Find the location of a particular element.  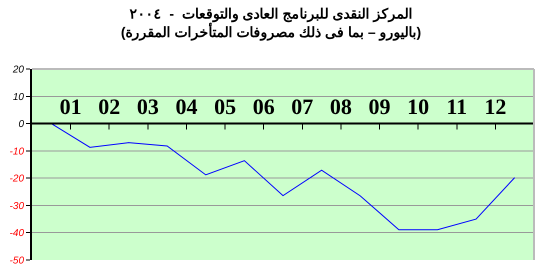

y-tick-label: -20 is located at coordinates (17, 179).